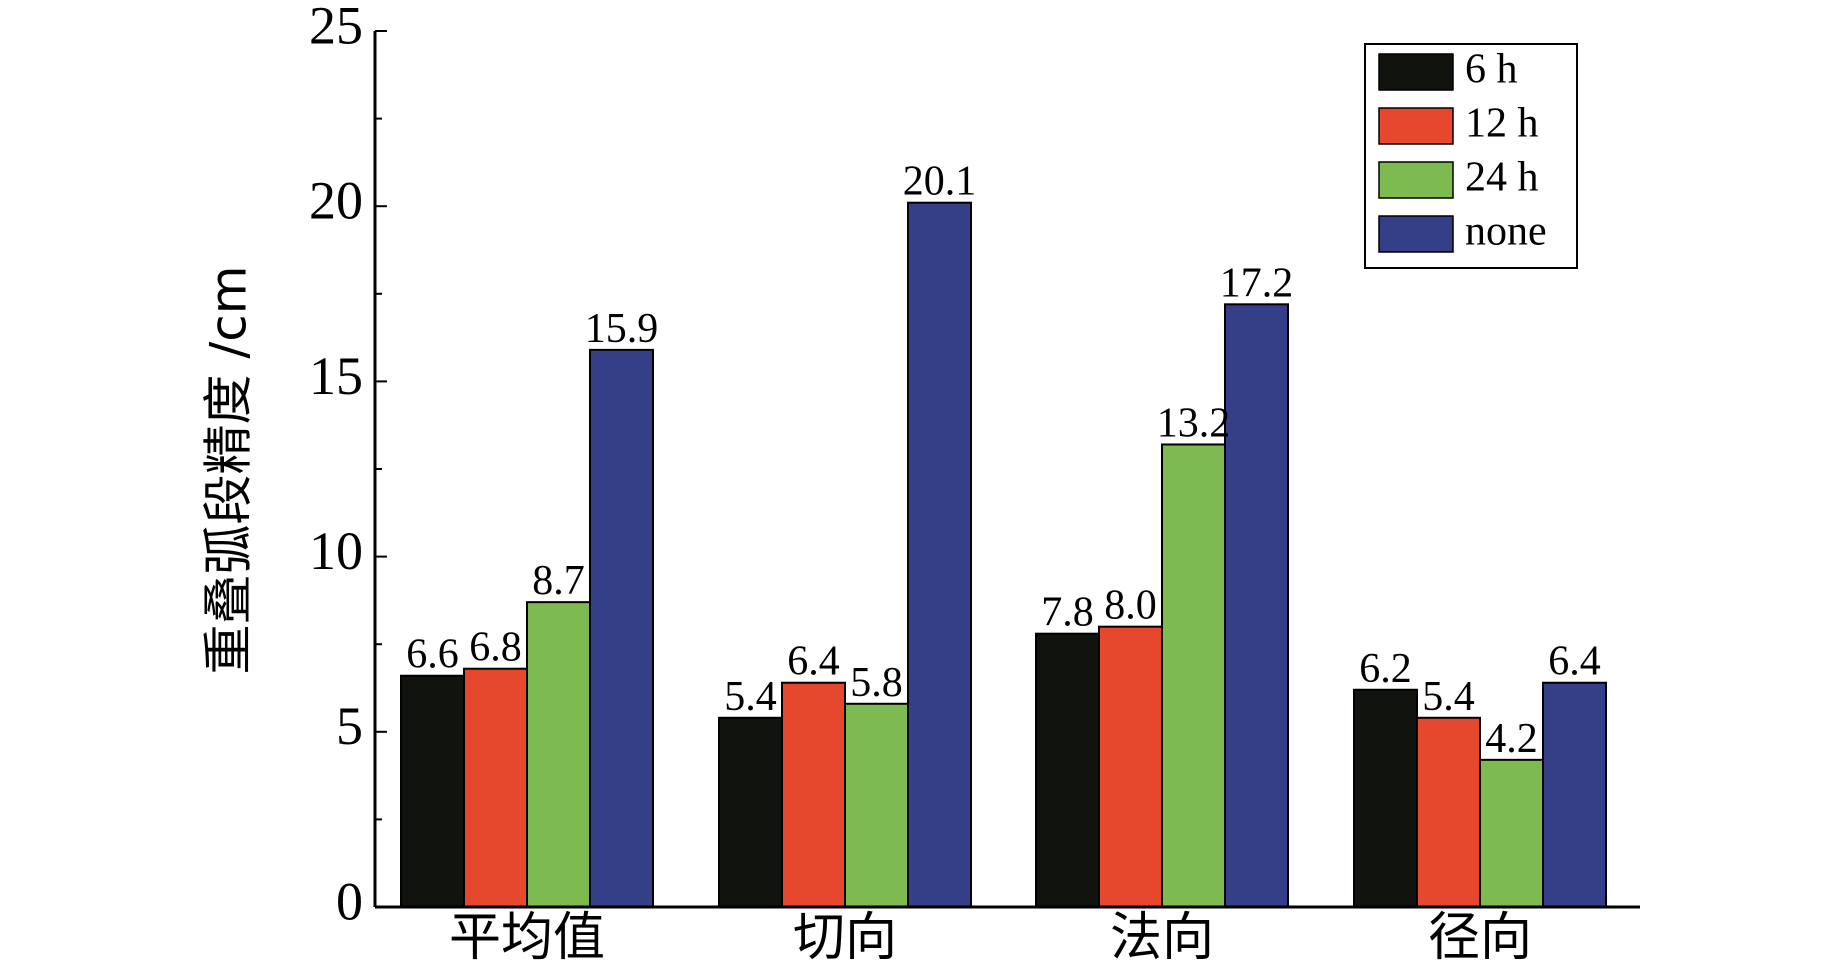 This screenshot has width=1843, height=974. Describe the element at coordinates (1491, 70) in the screenshot. I see `legend-label: 6 h` at that location.